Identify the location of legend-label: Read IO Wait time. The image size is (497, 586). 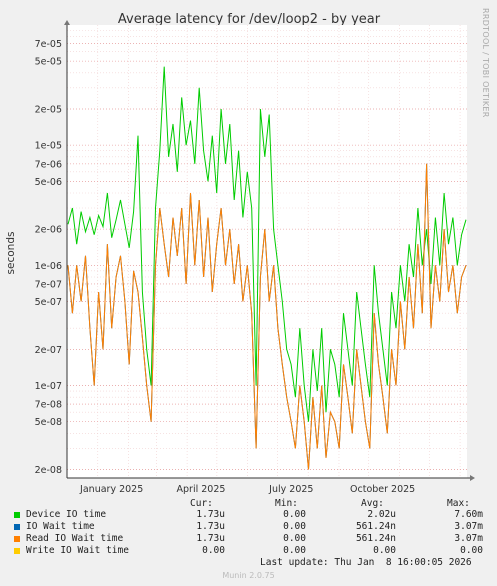
(75, 538).